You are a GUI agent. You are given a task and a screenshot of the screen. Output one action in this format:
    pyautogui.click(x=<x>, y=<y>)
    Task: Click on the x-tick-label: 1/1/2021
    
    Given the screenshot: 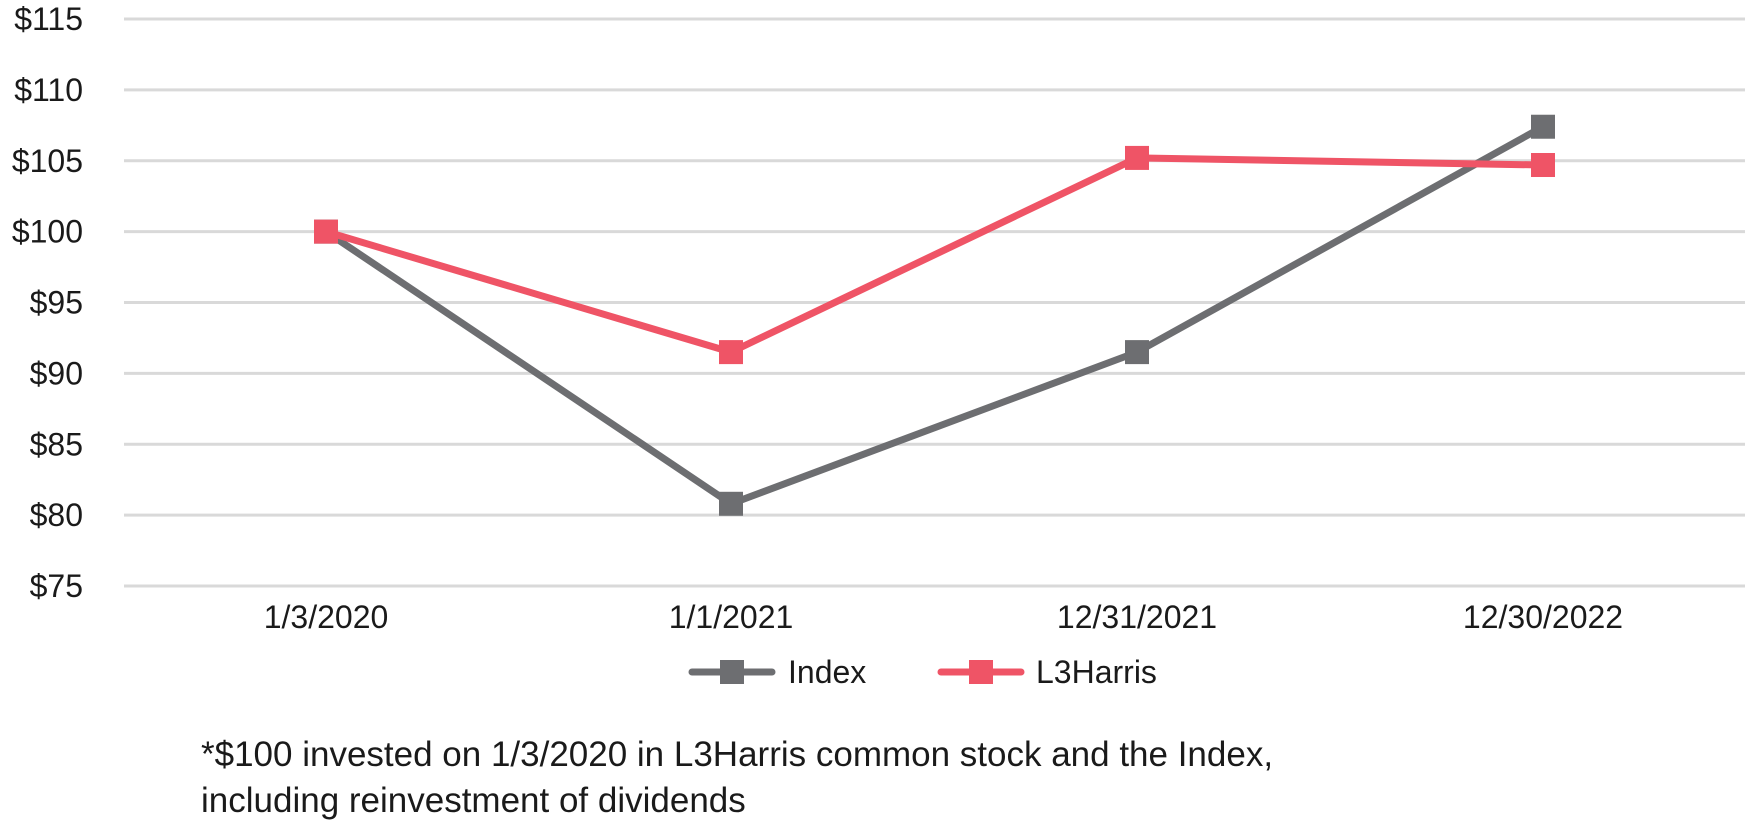 What is the action you would take?
    pyautogui.click(x=731, y=617)
    